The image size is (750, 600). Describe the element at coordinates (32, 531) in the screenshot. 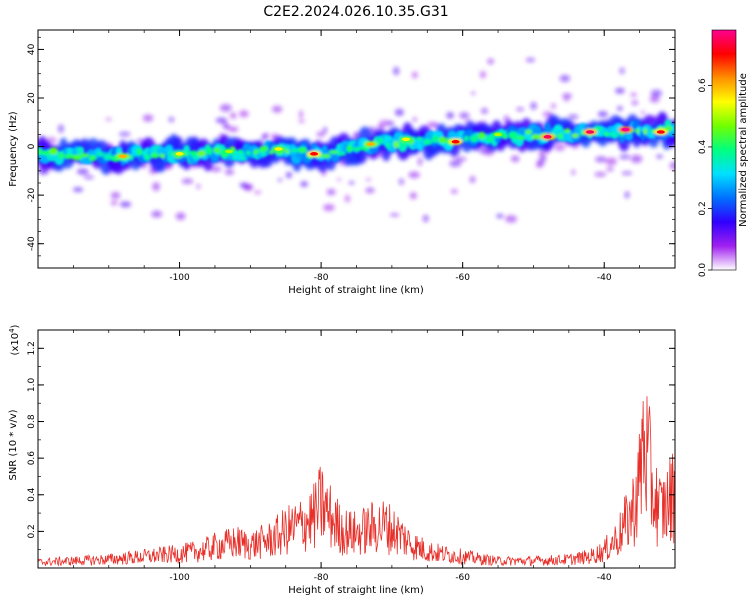

I see `y-tick-label: 0.2` at that location.